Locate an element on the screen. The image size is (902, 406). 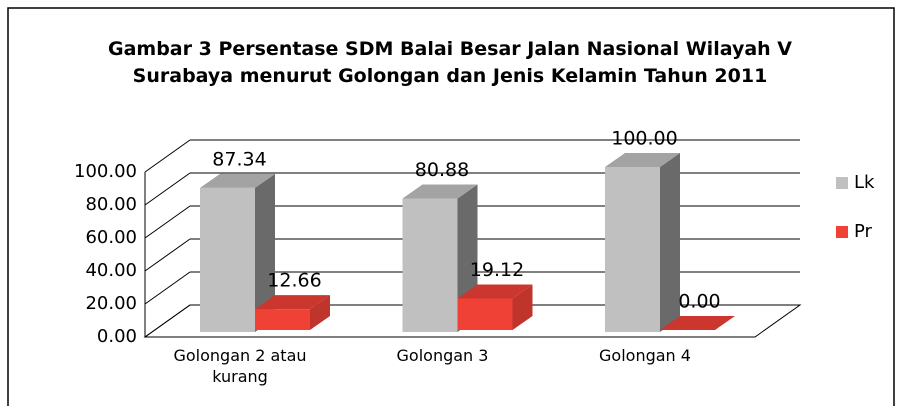
data-label: 87.34 is located at coordinates (239, 159).